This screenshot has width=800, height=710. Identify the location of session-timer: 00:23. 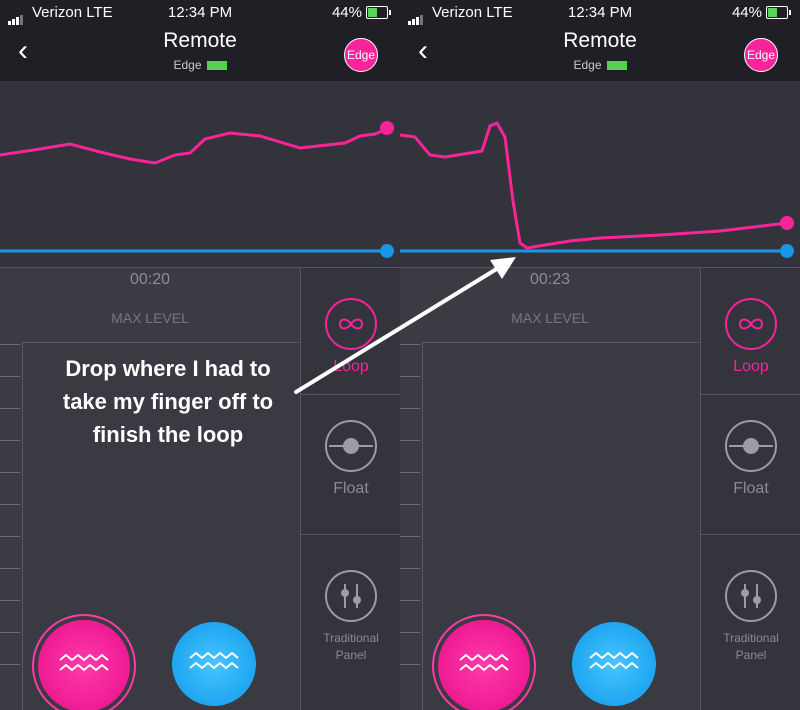
(550, 279).